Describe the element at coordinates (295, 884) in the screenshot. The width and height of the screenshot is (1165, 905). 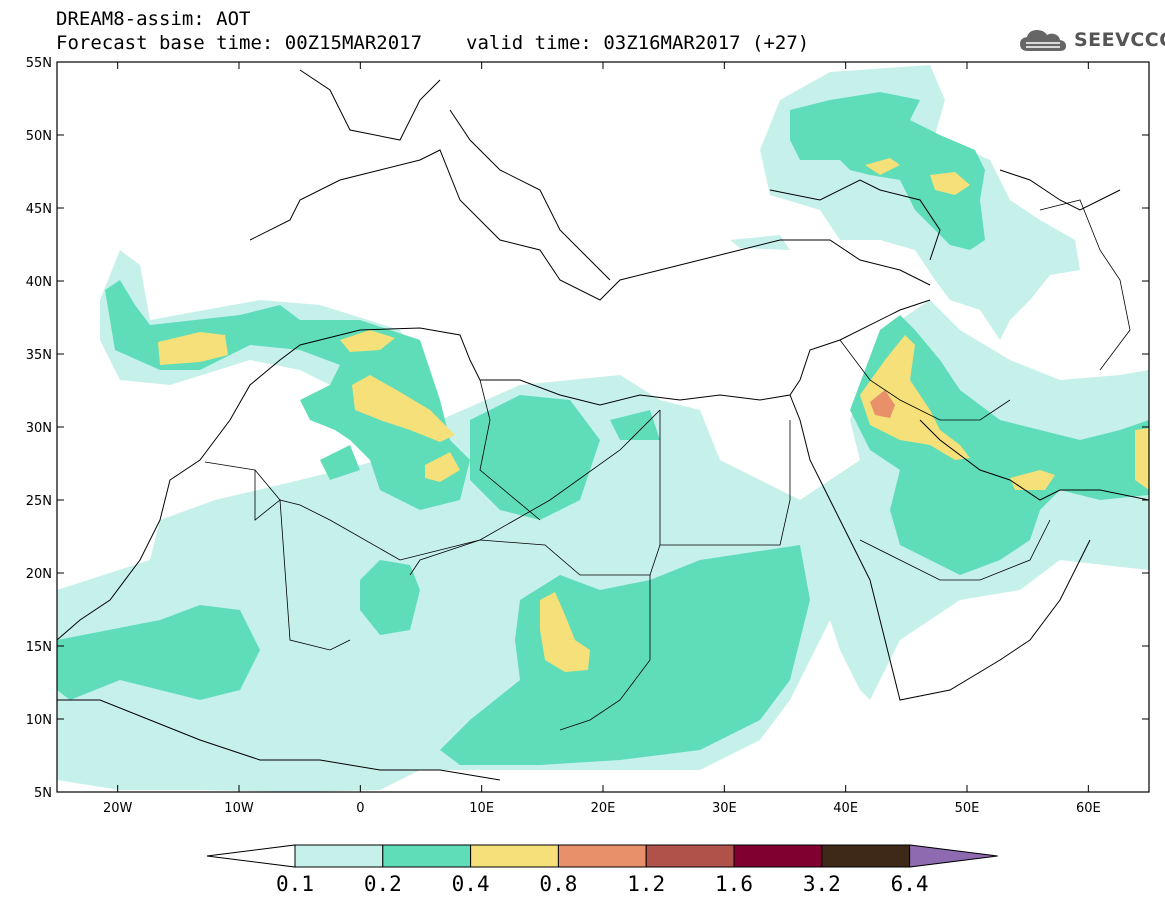
I see `colorbar-label: 0.1` at that location.